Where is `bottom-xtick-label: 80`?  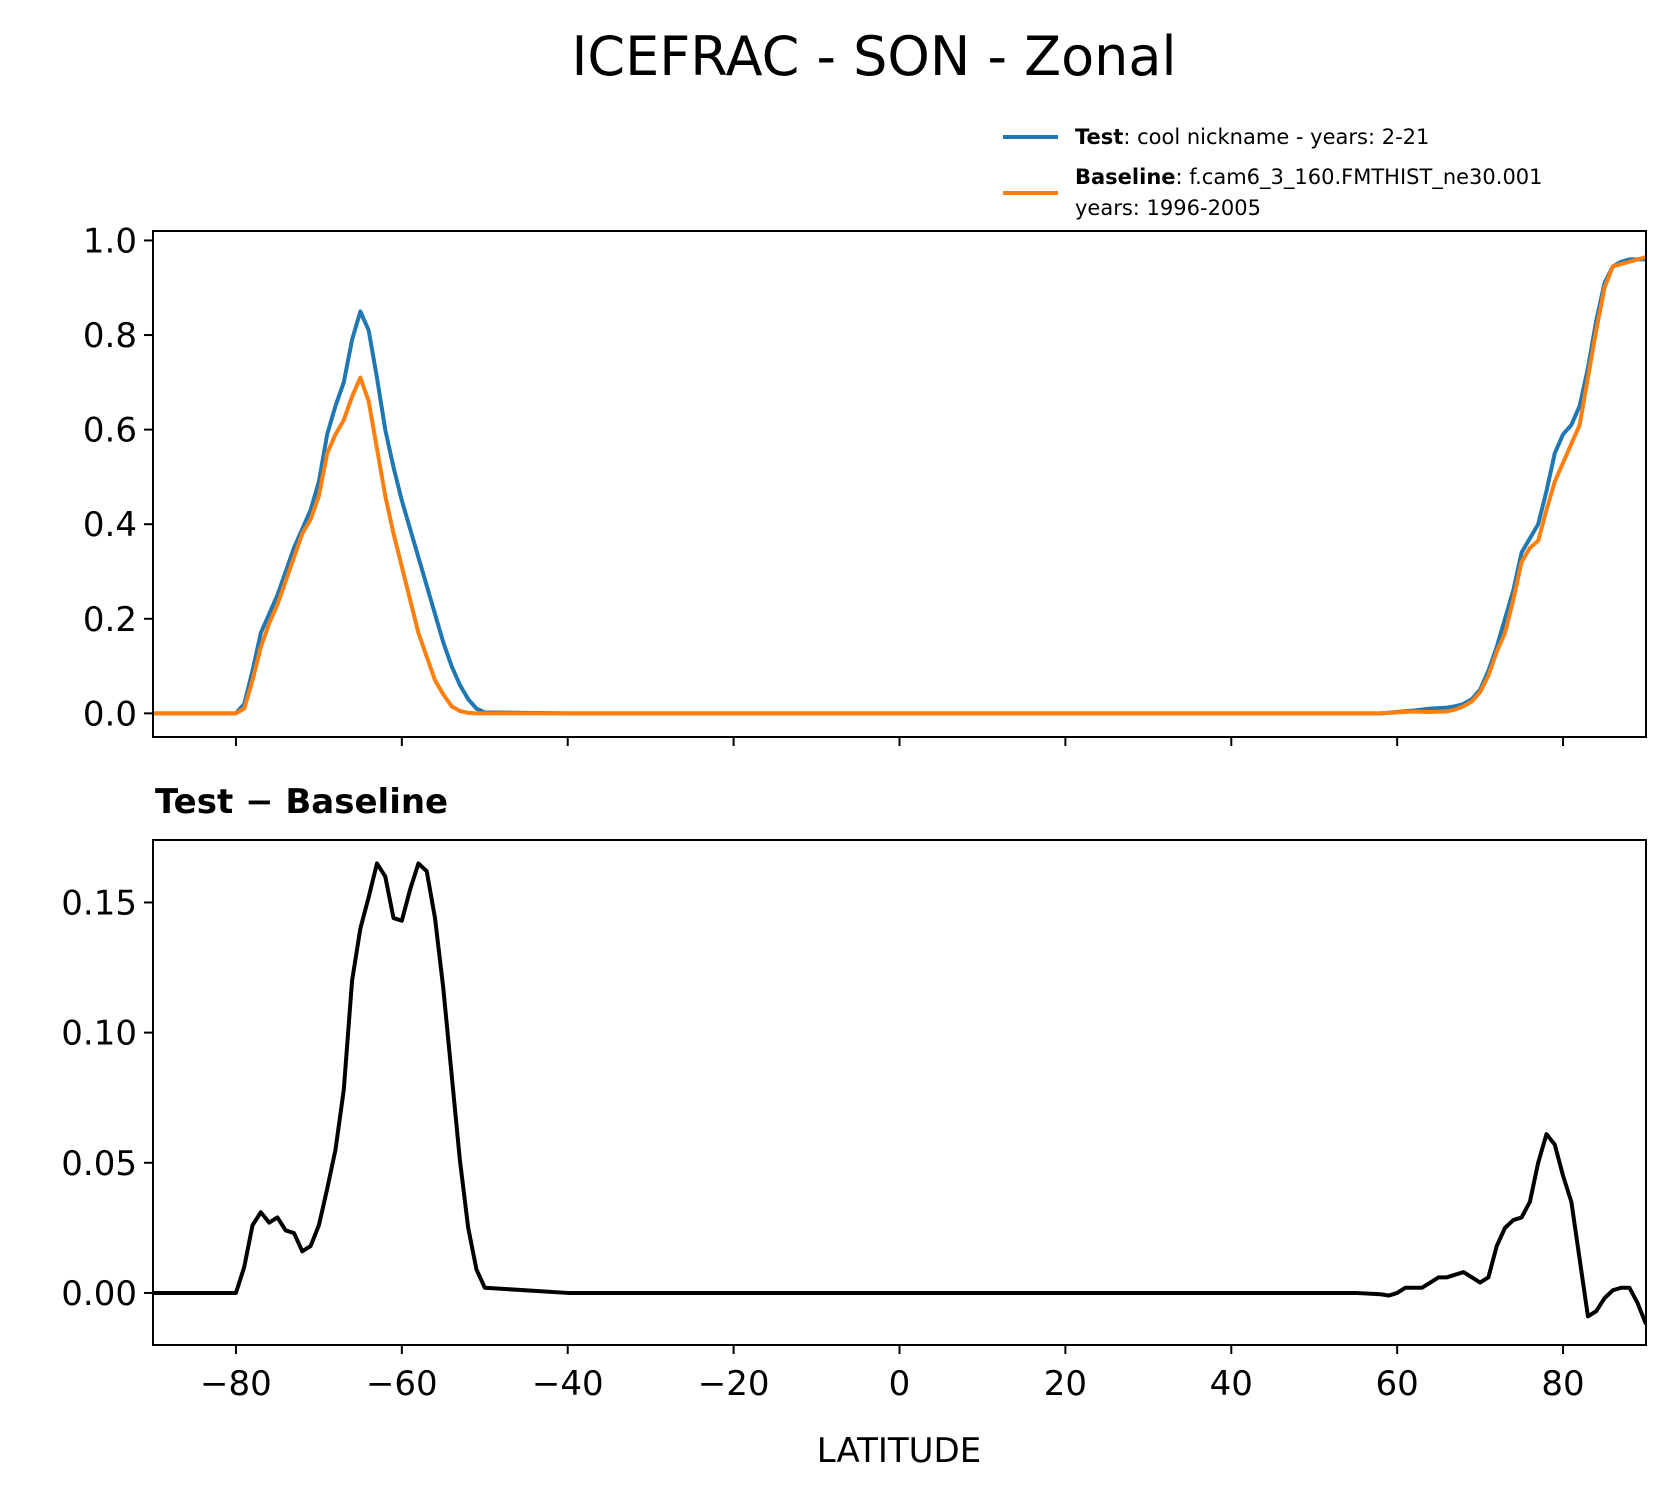
bottom-xtick-label: 80 is located at coordinates (1562, 1384).